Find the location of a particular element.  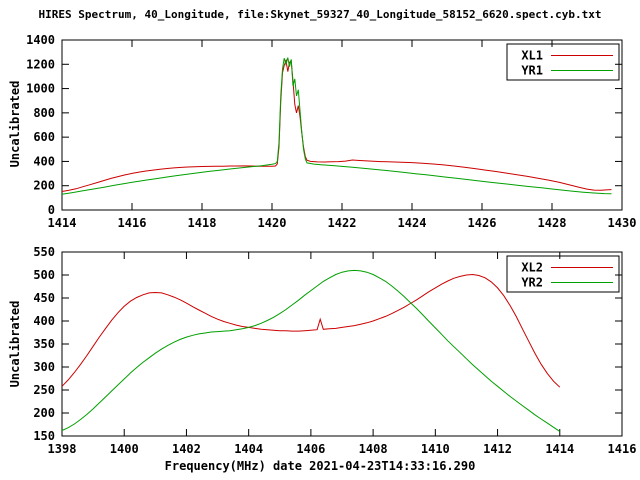

x-tick-label: 1426 is located at coordinates (482, 223).